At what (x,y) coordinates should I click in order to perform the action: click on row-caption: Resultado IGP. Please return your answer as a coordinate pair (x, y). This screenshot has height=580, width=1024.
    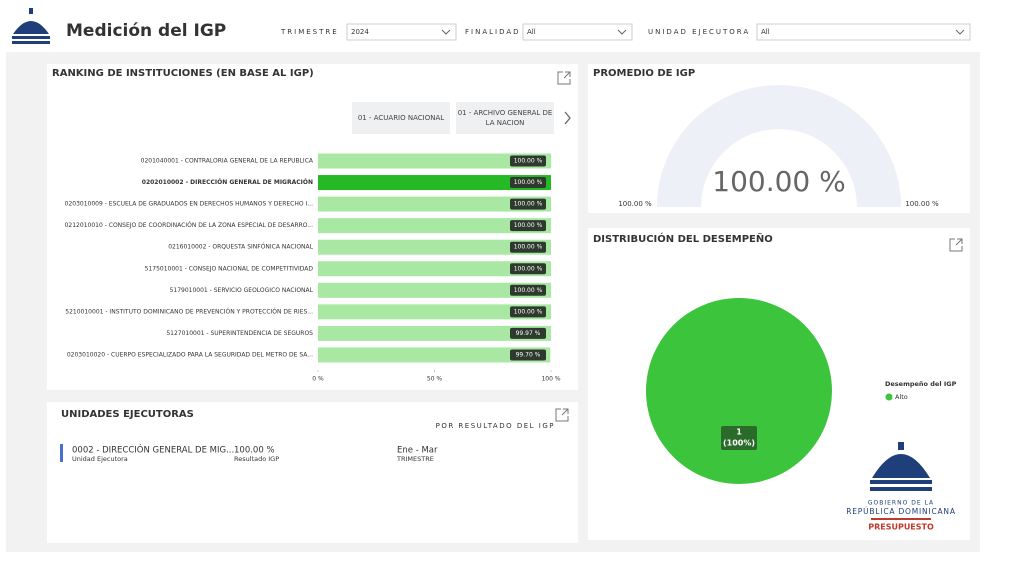
    Looking at the image, I should click on (256, 459).